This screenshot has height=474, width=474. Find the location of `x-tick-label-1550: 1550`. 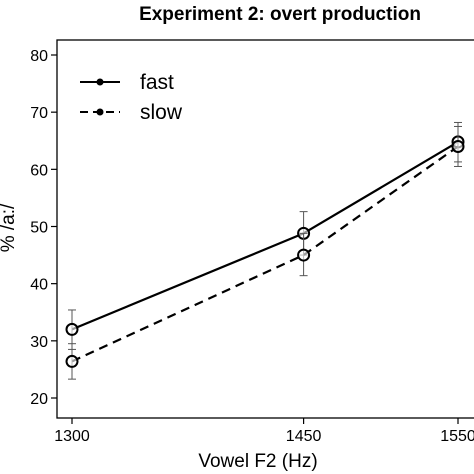

x-tick-label-1550: 1550 is located at coordinates (457, 436).